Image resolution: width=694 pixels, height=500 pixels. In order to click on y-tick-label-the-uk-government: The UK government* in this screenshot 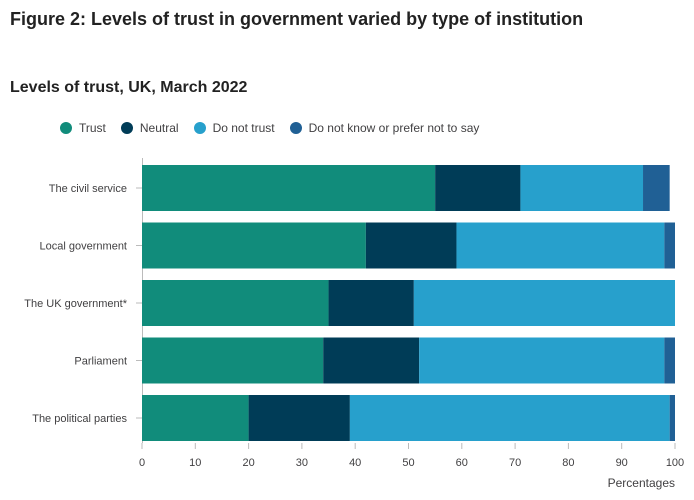, I will do `click(75, 304)`.